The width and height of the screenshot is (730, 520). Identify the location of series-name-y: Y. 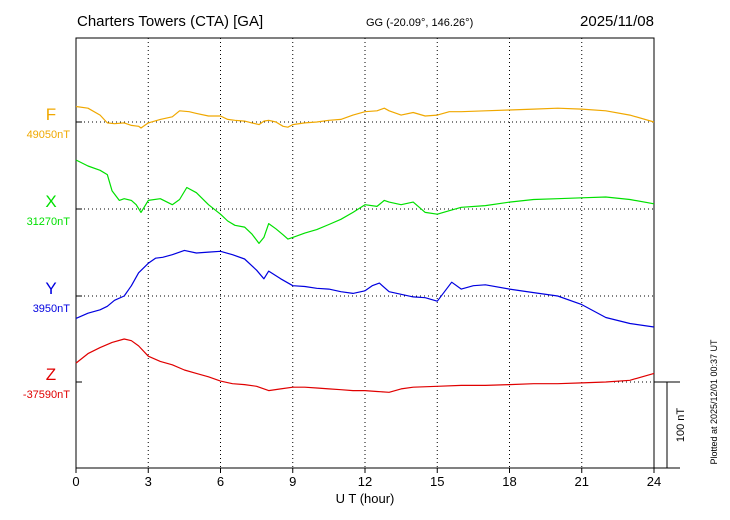
(50, 288).